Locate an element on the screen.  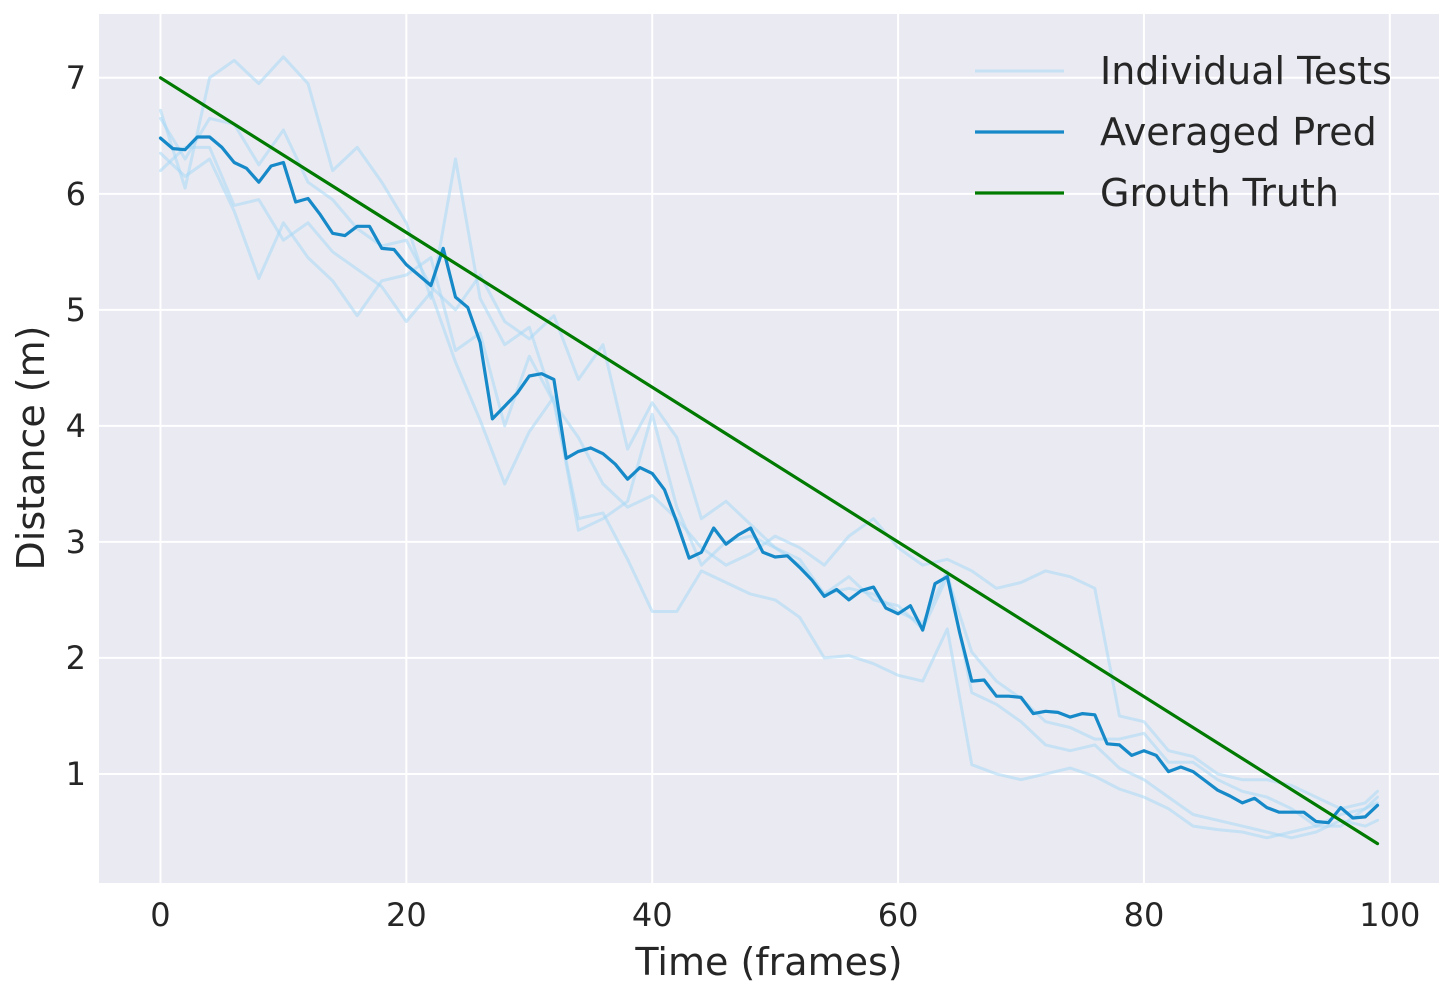
x-tick-label: 20 is located at coordinates (406, 915).